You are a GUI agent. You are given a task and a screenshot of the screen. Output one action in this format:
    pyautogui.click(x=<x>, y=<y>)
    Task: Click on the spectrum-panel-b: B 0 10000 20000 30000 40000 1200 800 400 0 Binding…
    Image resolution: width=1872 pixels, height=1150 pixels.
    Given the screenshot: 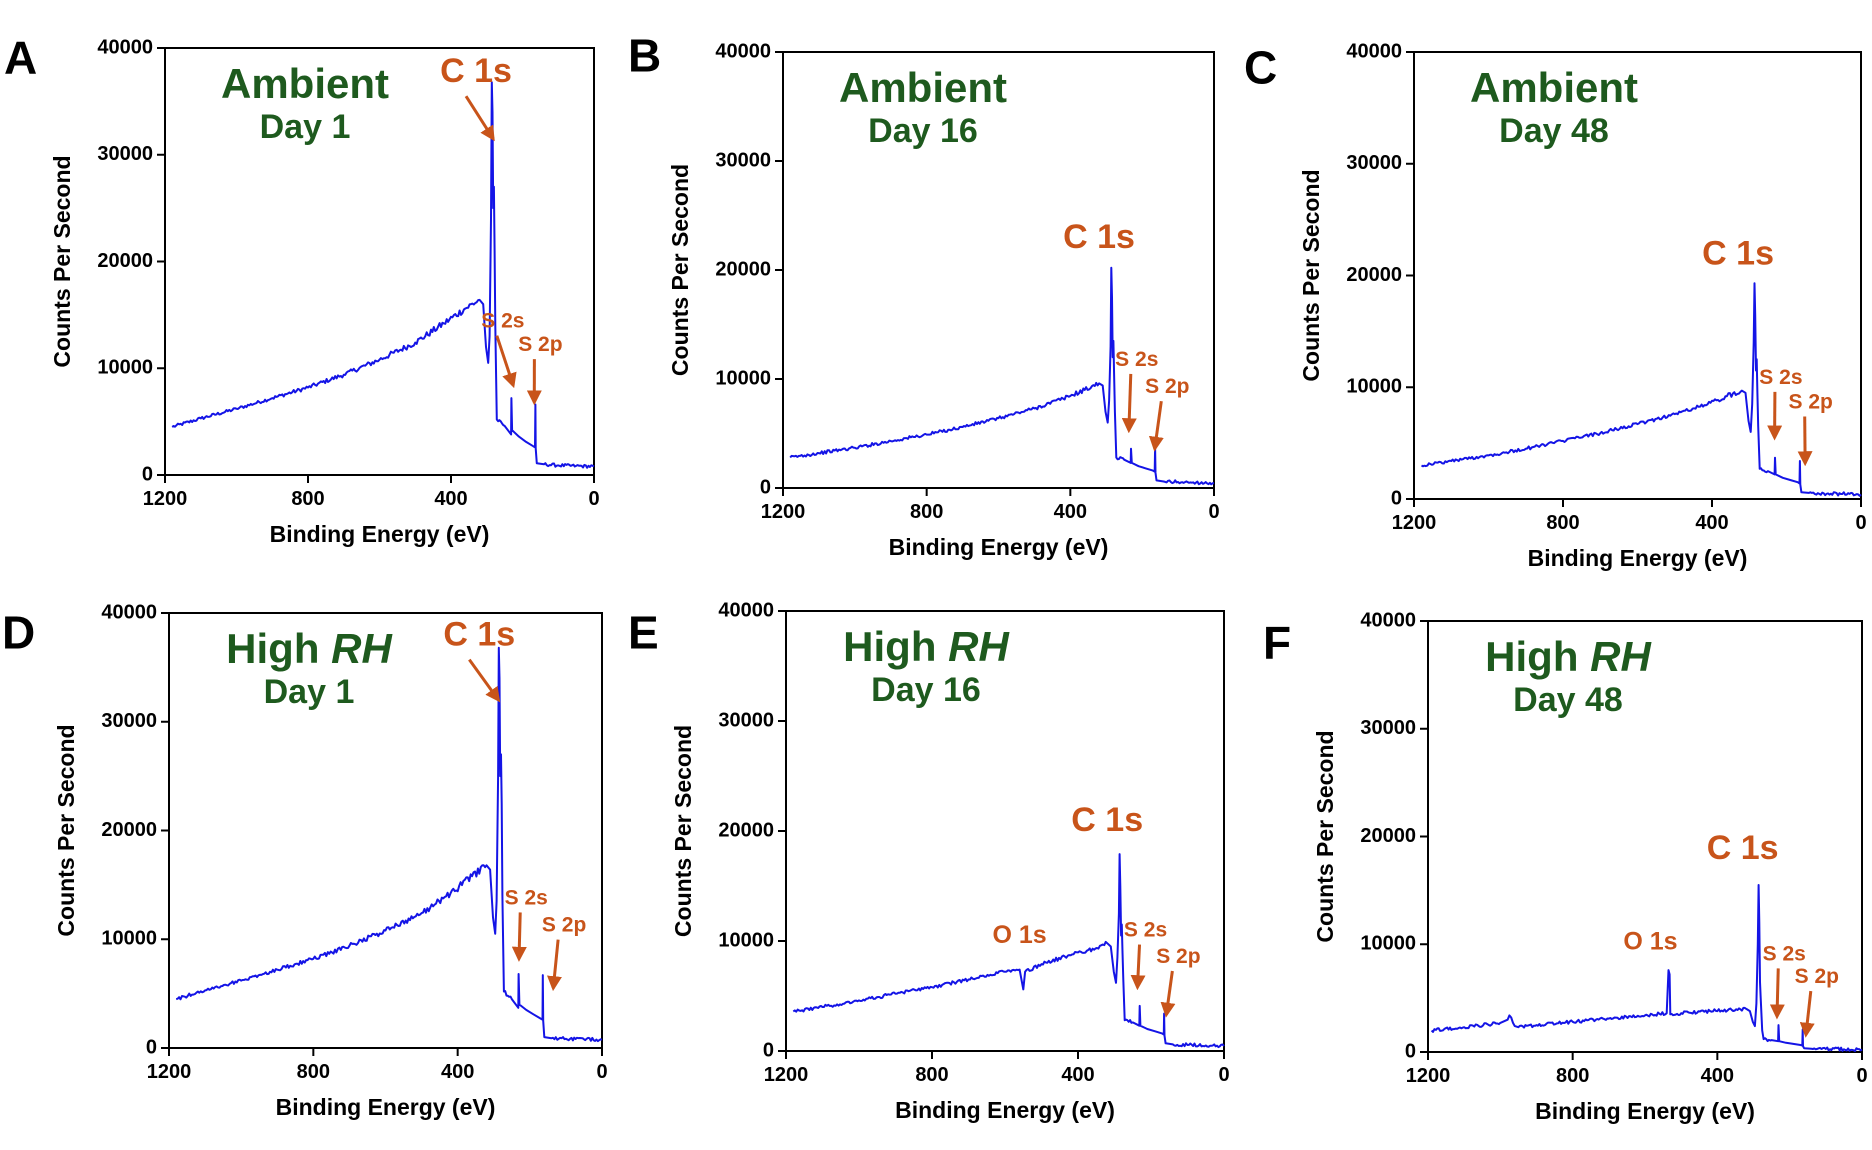 What is the action you would take?
    pyautogui.click(x=924, y=295)
    